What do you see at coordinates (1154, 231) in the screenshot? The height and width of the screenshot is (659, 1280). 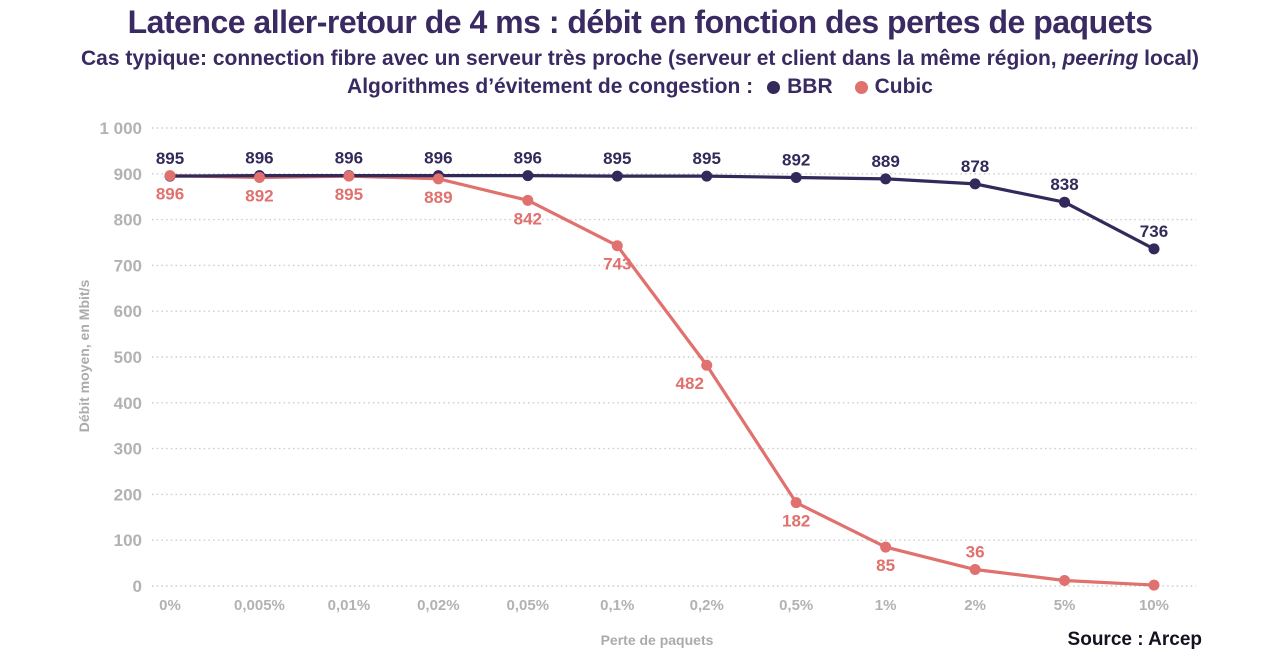 I see `data-label-bbr: 736` at bounding box center [1154, 231].